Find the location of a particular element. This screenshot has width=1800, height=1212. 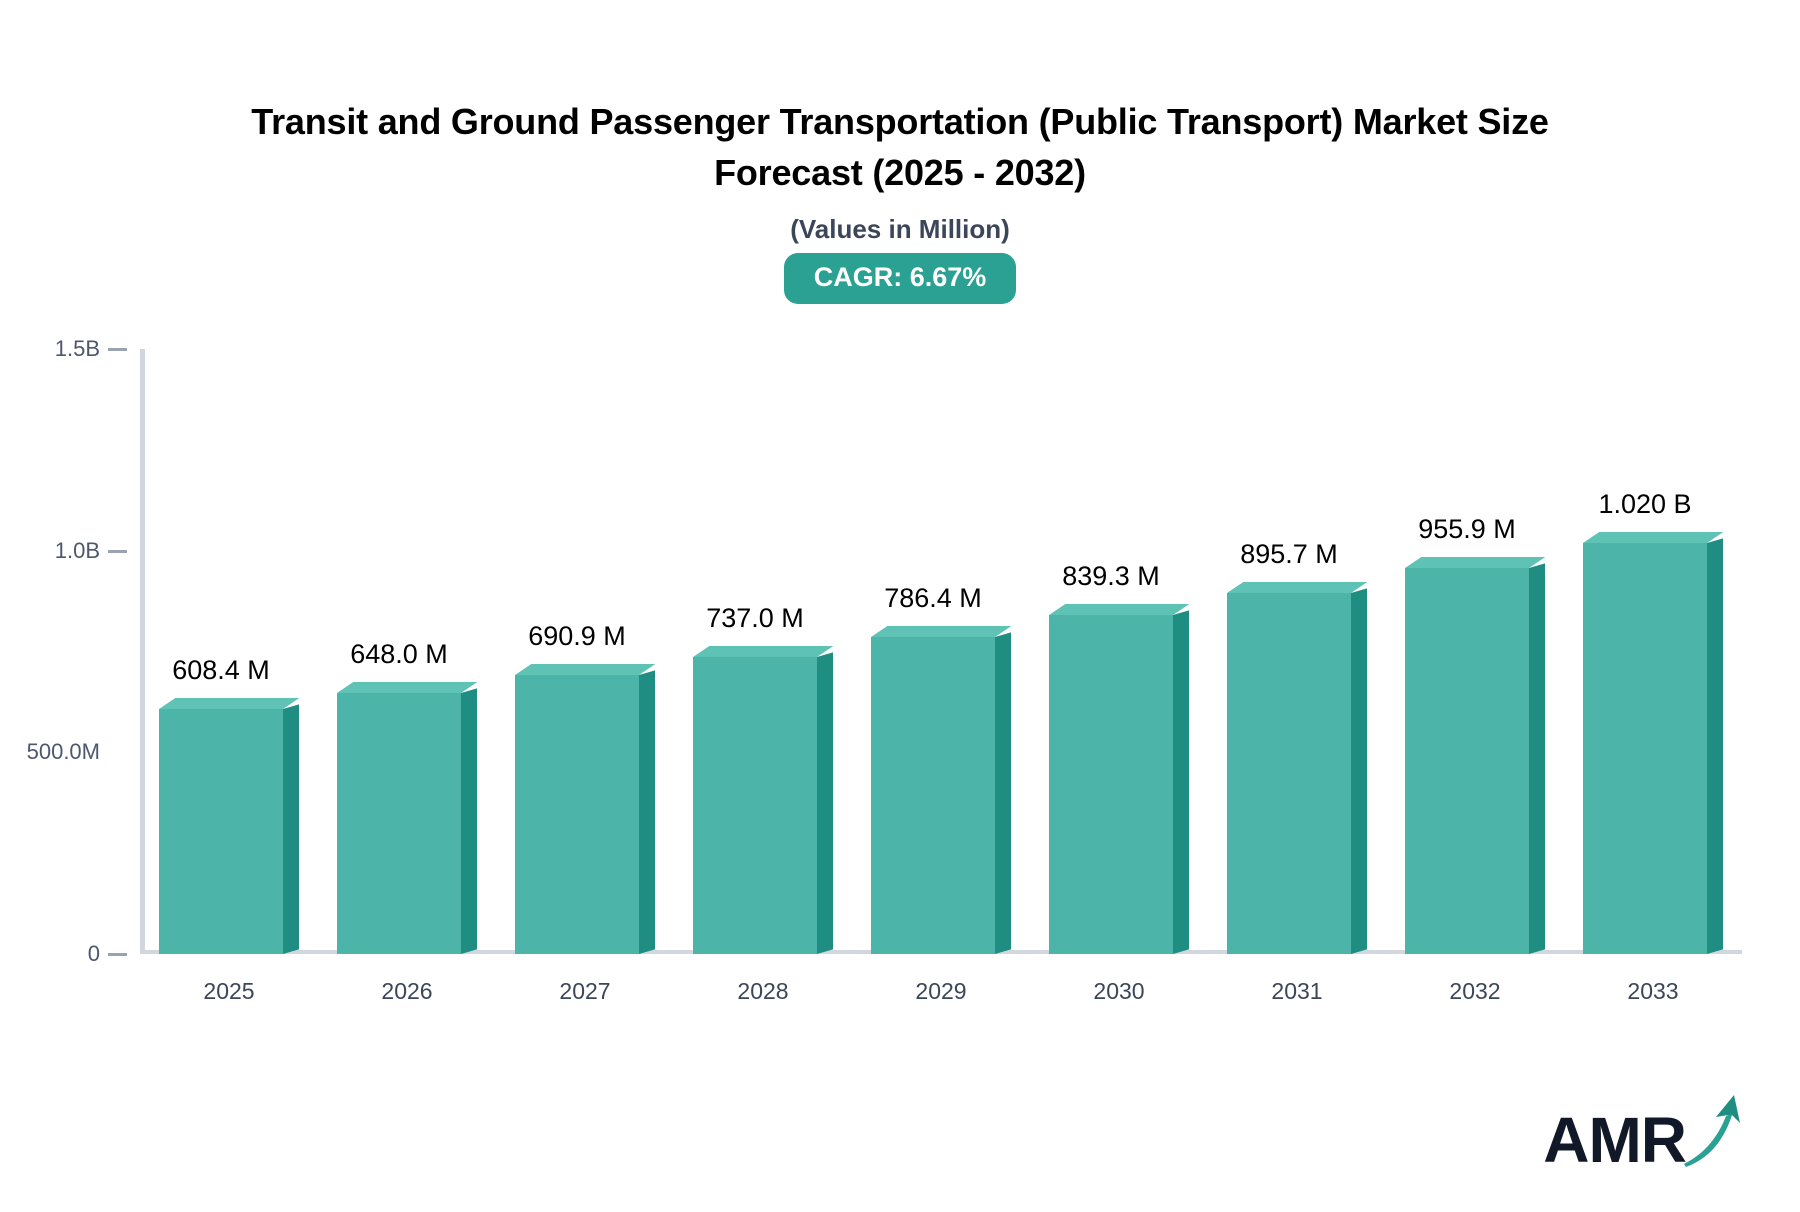

status-badge: CAGR: 6.67% is located at coordinates (900, 279).